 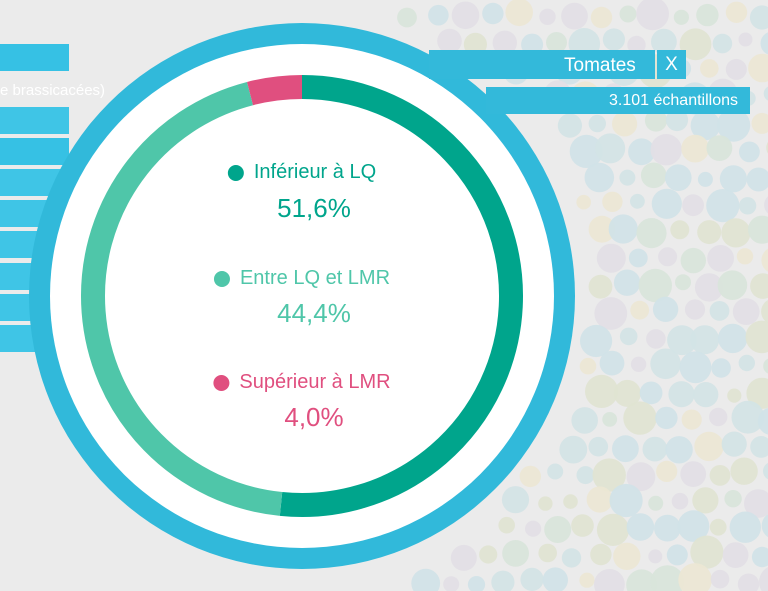 What do you see at coordinates (221, 278) in the screenshot?
I see `legend-dot-entre` at bounding box center [221, 278].